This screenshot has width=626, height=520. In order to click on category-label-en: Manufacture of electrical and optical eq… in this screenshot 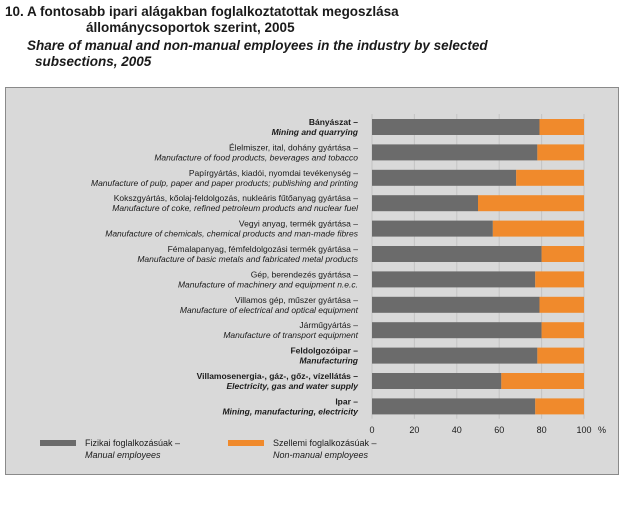, I will do `click(269, 310)`.